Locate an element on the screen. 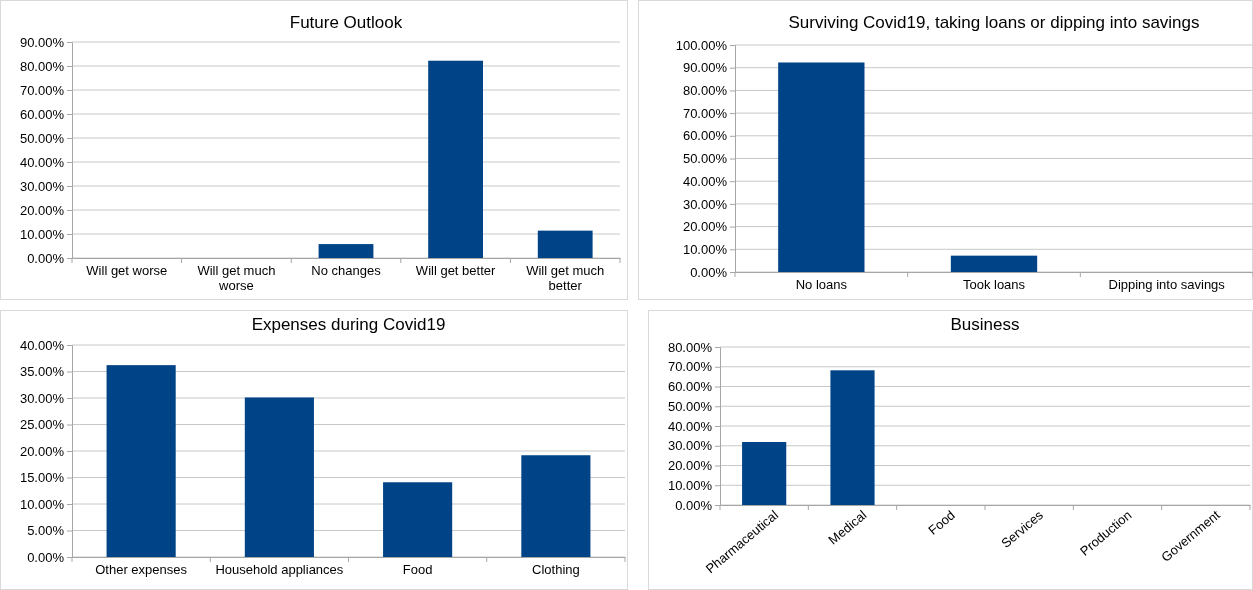 The height and width of the screenshot is (590, 1253). x-tick-label: No changes is located at coordinates (346, 271).